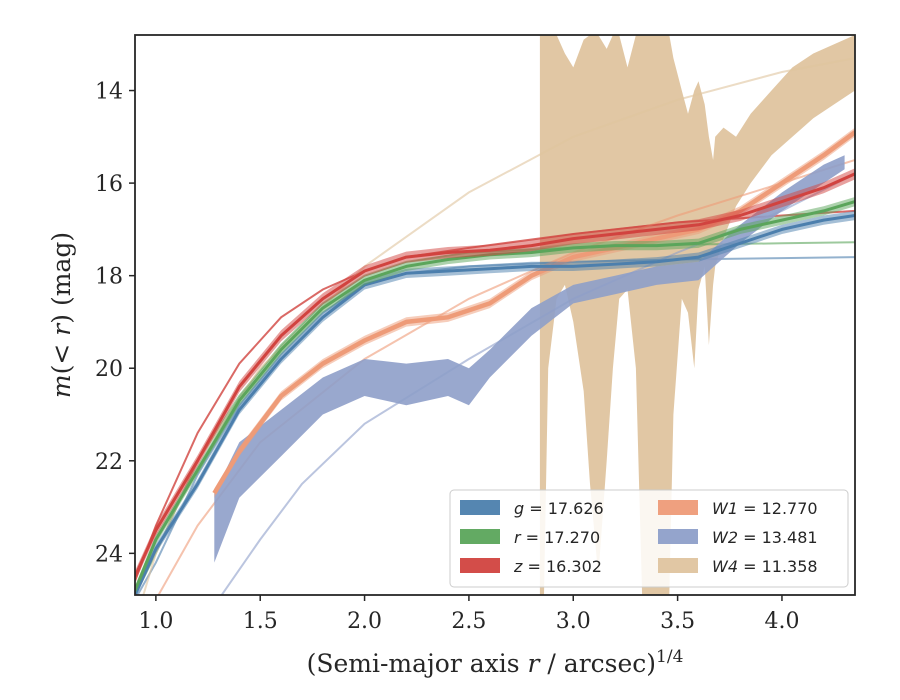  Describe the element at coordinates (364, 621) in the screenshot. I see `x-tick-label: 2.0` at that location.